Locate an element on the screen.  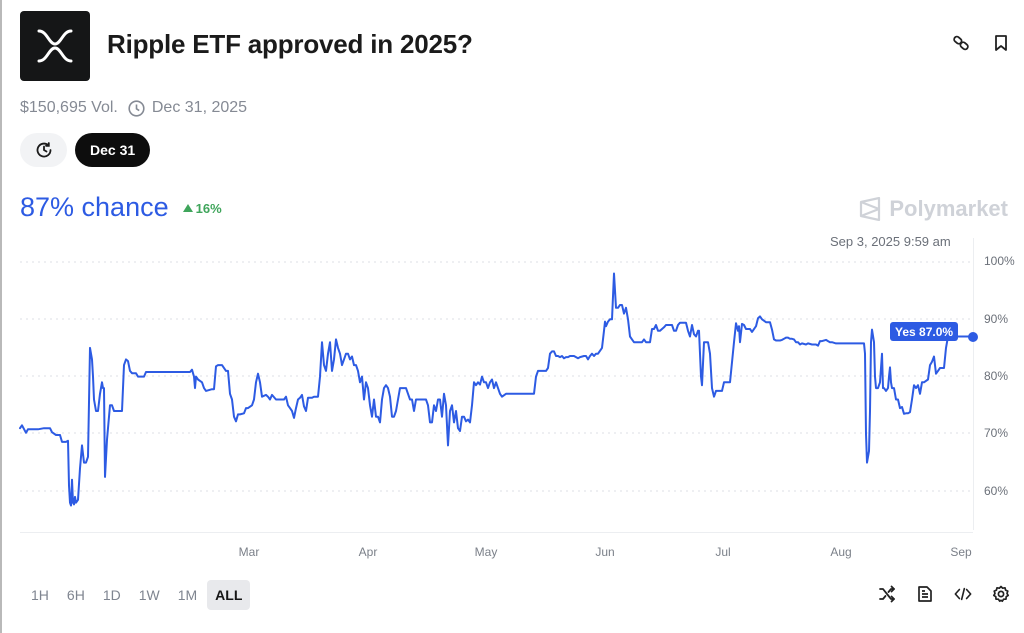
settings-gear-icon is located at coordinates (1001, 594).